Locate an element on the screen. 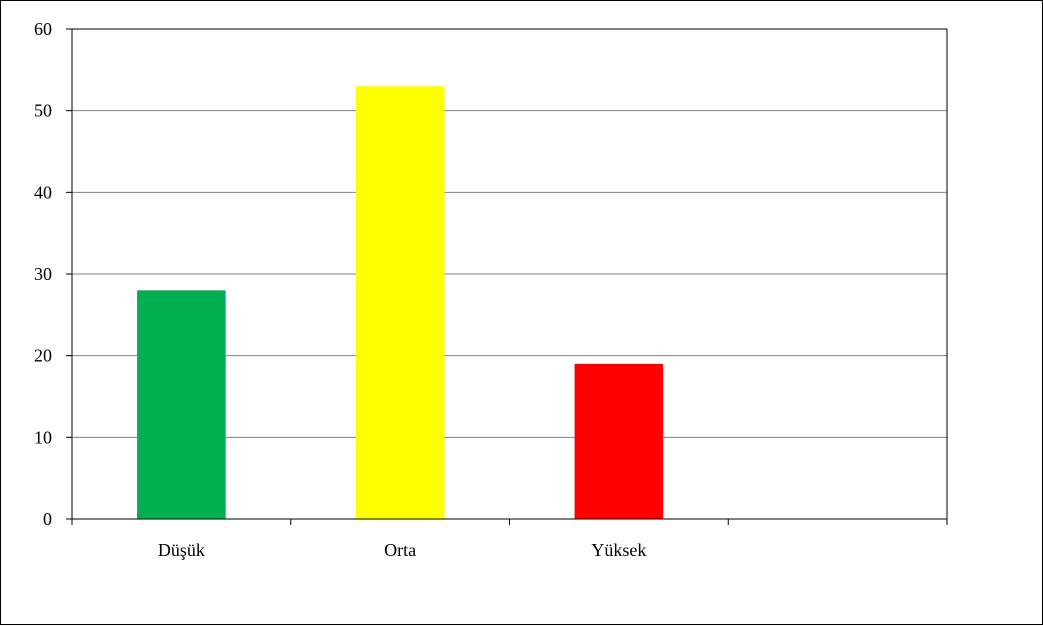  bar-Orta is located at coordinates (400, 303).